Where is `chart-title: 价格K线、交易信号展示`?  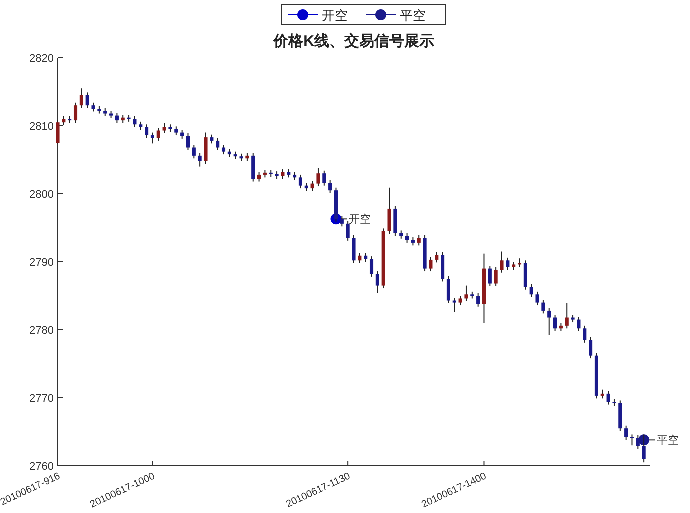 chart-title: 价格K线、交易信号展示 is located at coordinates (353, 41).